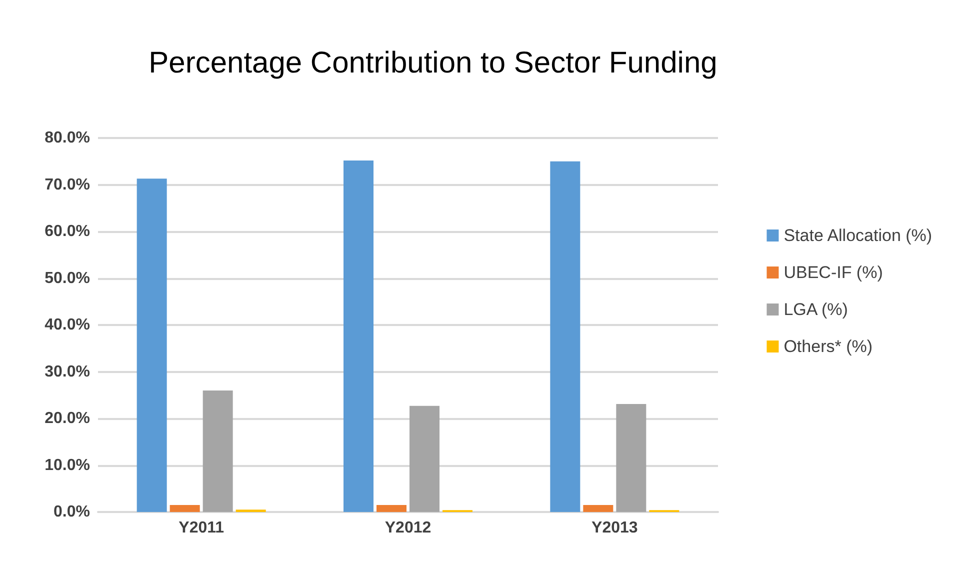 The height and width of the screenshot is (582, 956). What do you see at coordinates (833, 272) in the screenshot?
I see `legend-label: UBEC-IF (%)` at bounding box center [833, 272].